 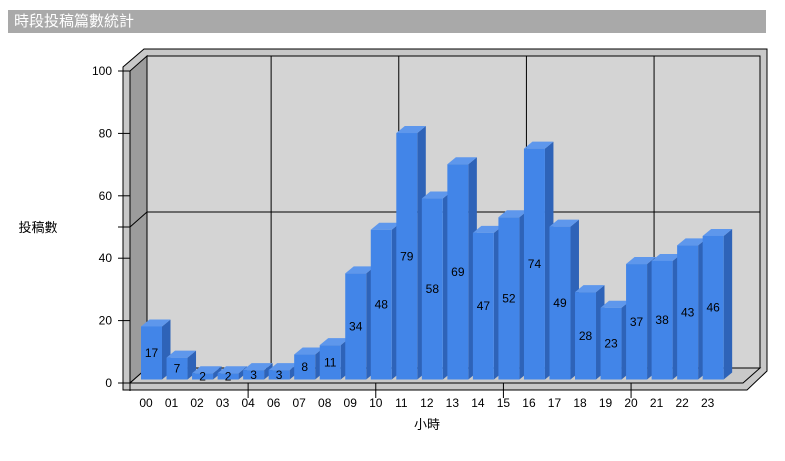 What do you see at coordinates (37, 227) in the screenshot?
I see `y-axis-title: 投稿數` at bounding box center [37, 227].